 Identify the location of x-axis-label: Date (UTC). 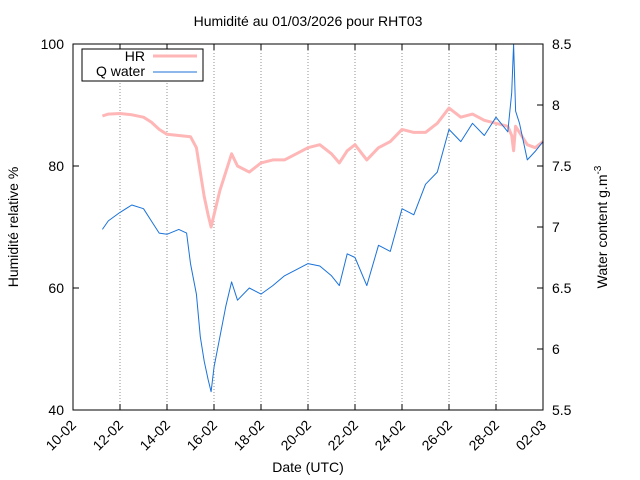
(308, 467).